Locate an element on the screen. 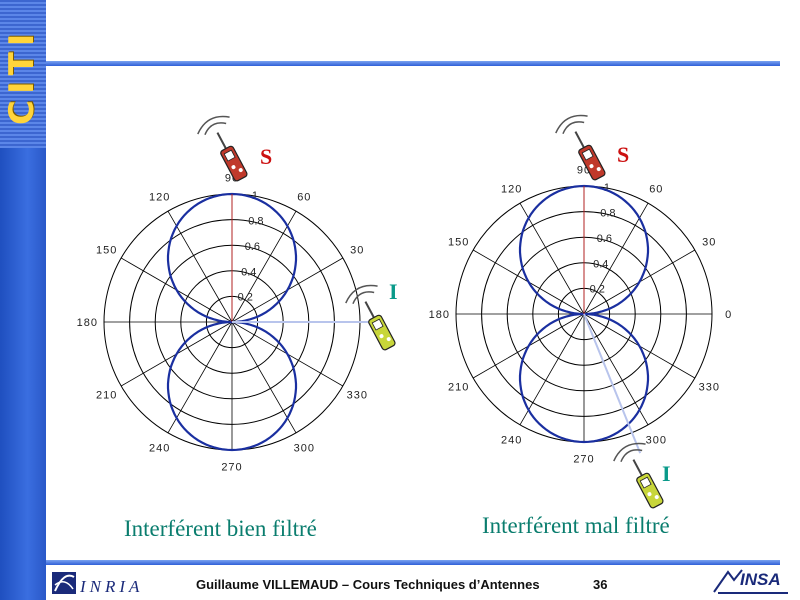 This screenshot has width=800, height=600. top-divider is located at coordinates (413, 63).